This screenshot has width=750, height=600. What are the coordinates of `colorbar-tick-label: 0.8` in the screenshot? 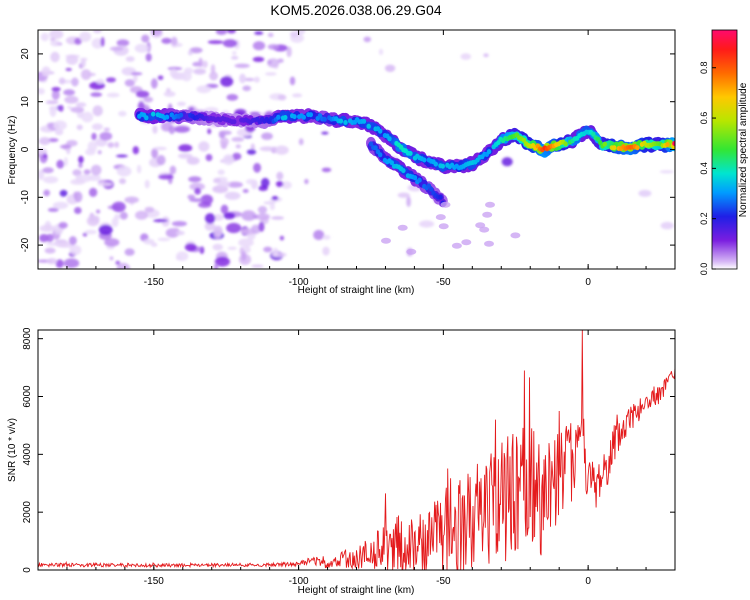 It's located at (704, 67).